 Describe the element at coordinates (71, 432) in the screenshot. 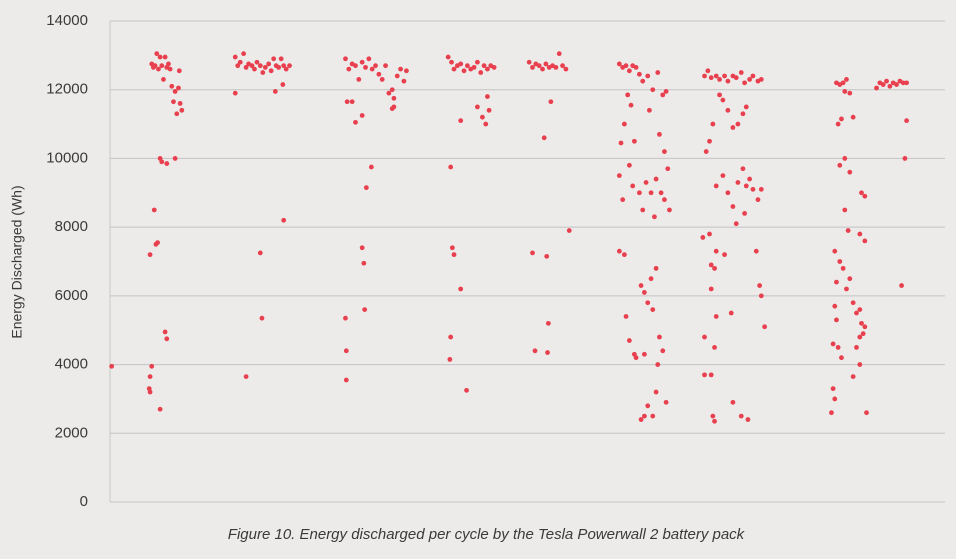

I see `y-tick-label: 2000` at that location.